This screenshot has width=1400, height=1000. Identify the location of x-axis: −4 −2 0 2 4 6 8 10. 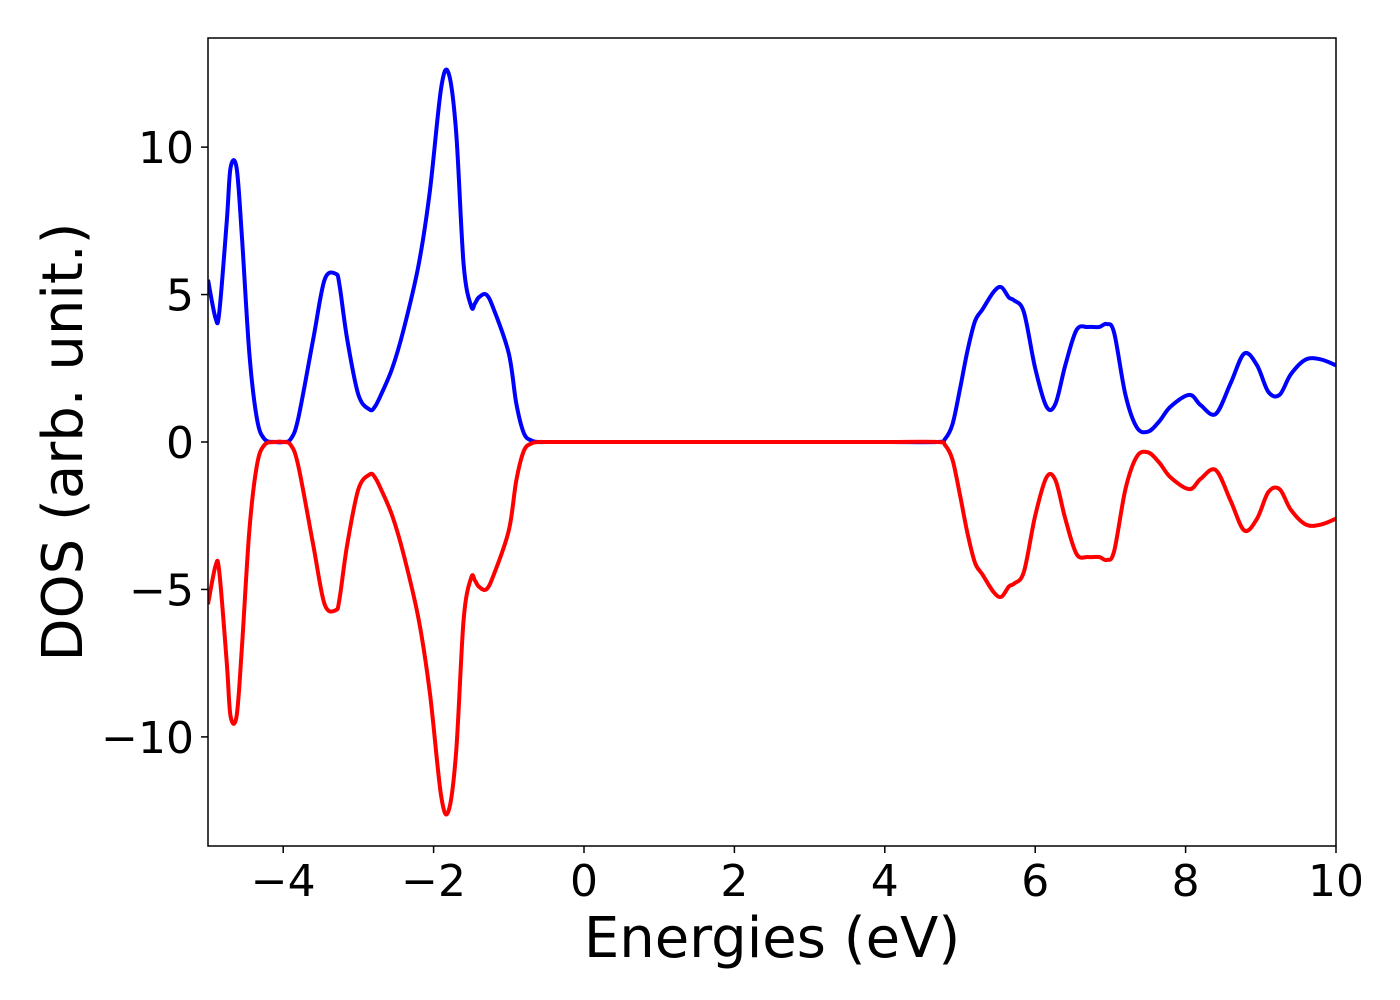
(807, 876).